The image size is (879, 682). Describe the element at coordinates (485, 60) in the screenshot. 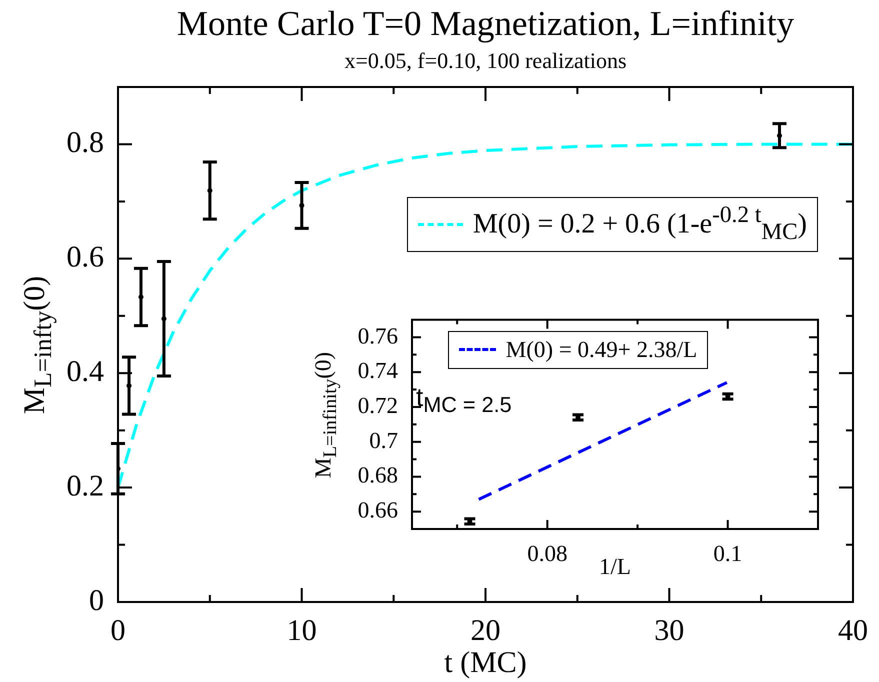

I see `chart-subtitle: x=0.05, f=0.10, 100 realizations` at that location.